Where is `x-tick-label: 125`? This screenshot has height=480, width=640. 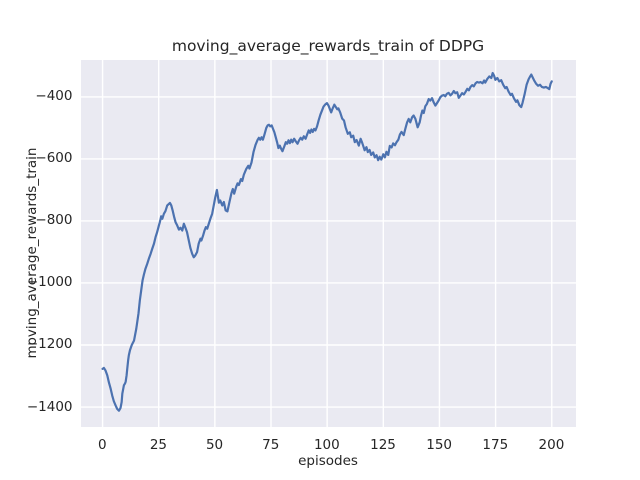
x-tick-label: 125 is located at coordinates (383, 444).